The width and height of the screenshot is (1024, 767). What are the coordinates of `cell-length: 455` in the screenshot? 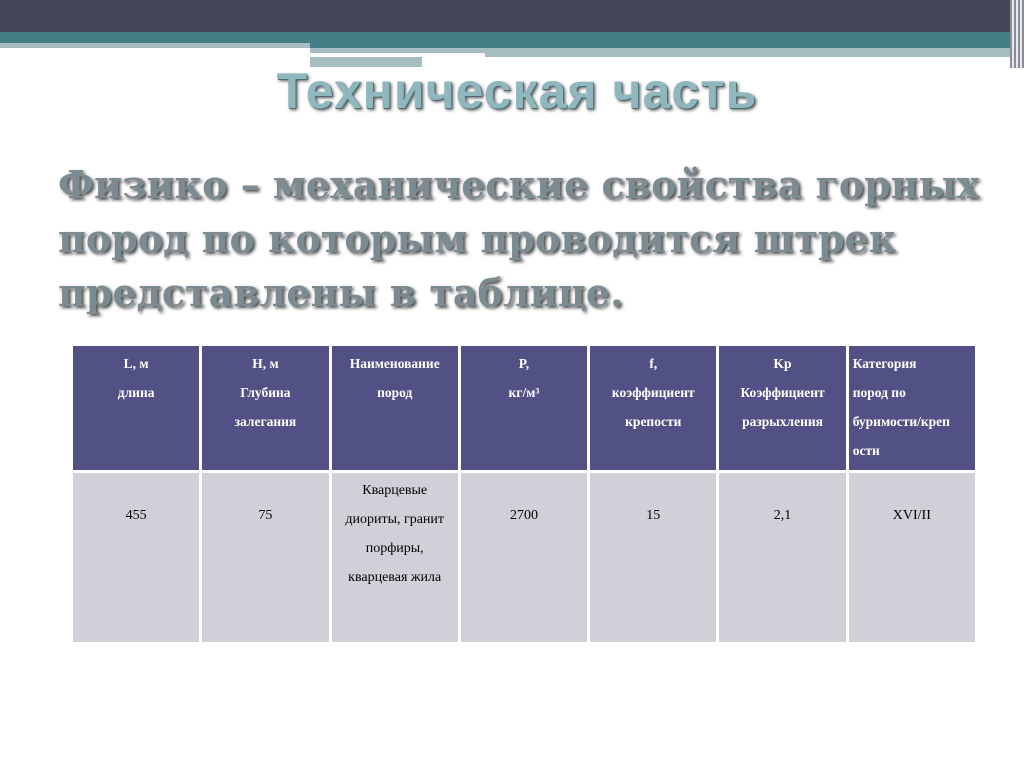 It's located at (136, 557).